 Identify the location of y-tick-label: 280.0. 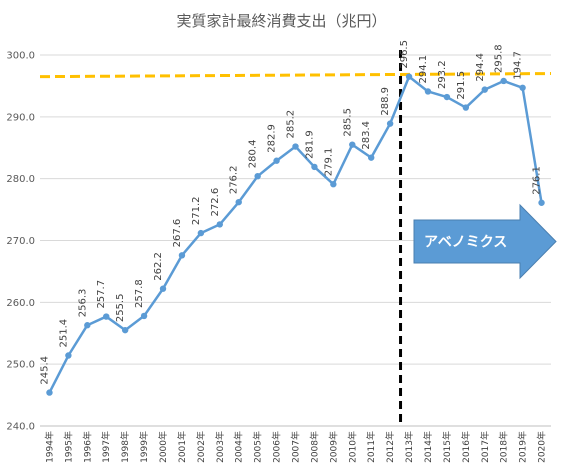
(20, 179).